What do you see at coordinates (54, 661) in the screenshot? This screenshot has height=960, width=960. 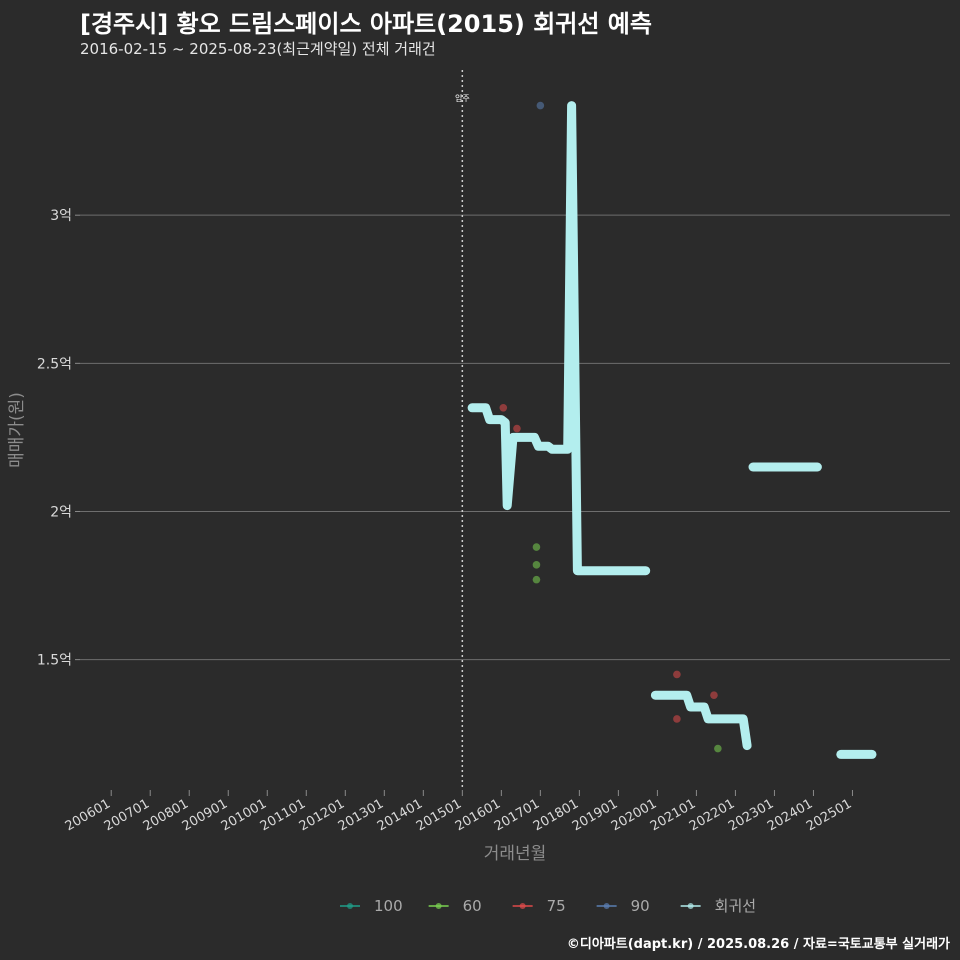 I see `y-tick-label: 1.5억` at bounding box center [54, 661].